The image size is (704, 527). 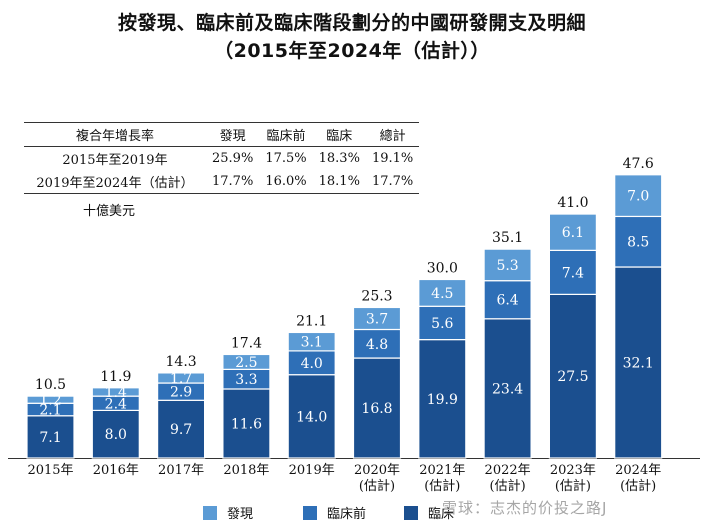 What do you see at coordinates (181, 393) in the screenshot?
I see `segment-value-label: 2.9` at bounding box center [181, 393].